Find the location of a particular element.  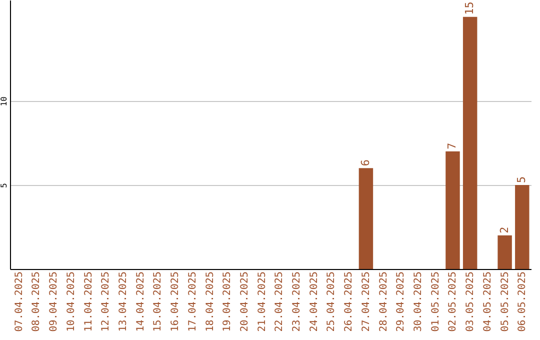

x-tick-label: 03.05.2025 is located at coordinates (470, 302).